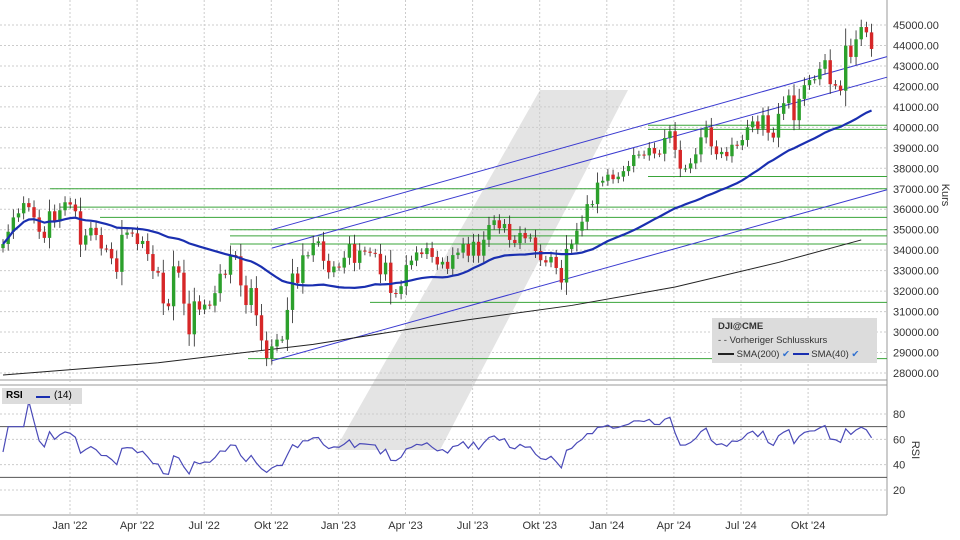  I want to click on x-tick-label: Apr '23, so click(405, 526).